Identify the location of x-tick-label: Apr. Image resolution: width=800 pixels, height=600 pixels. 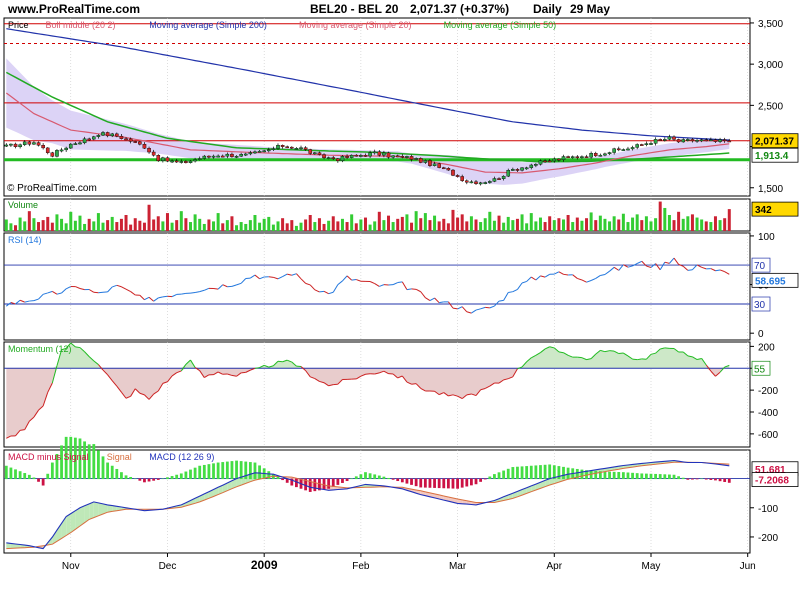
(555, 566).